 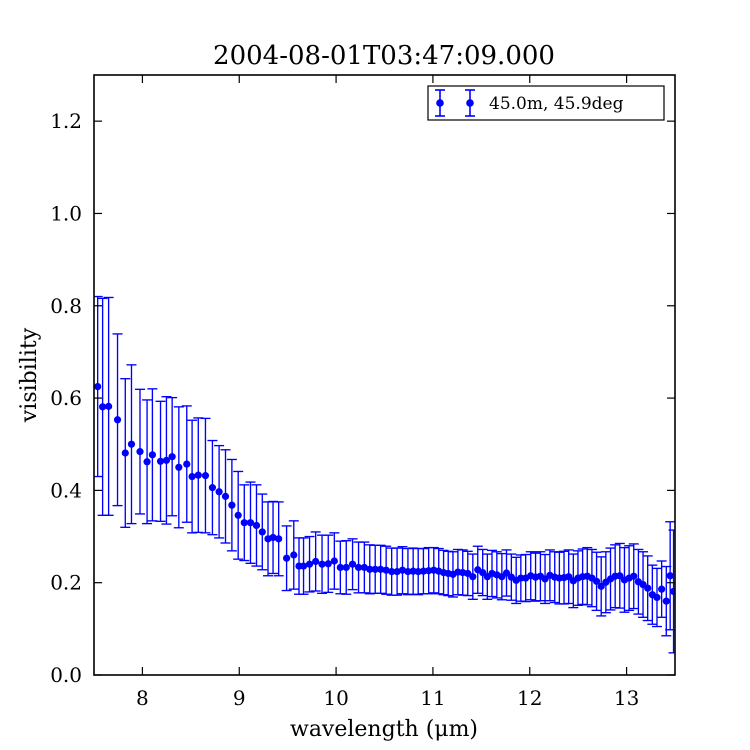 I want to click on y-tick-label: 0.4, so click(x=66, y=490).